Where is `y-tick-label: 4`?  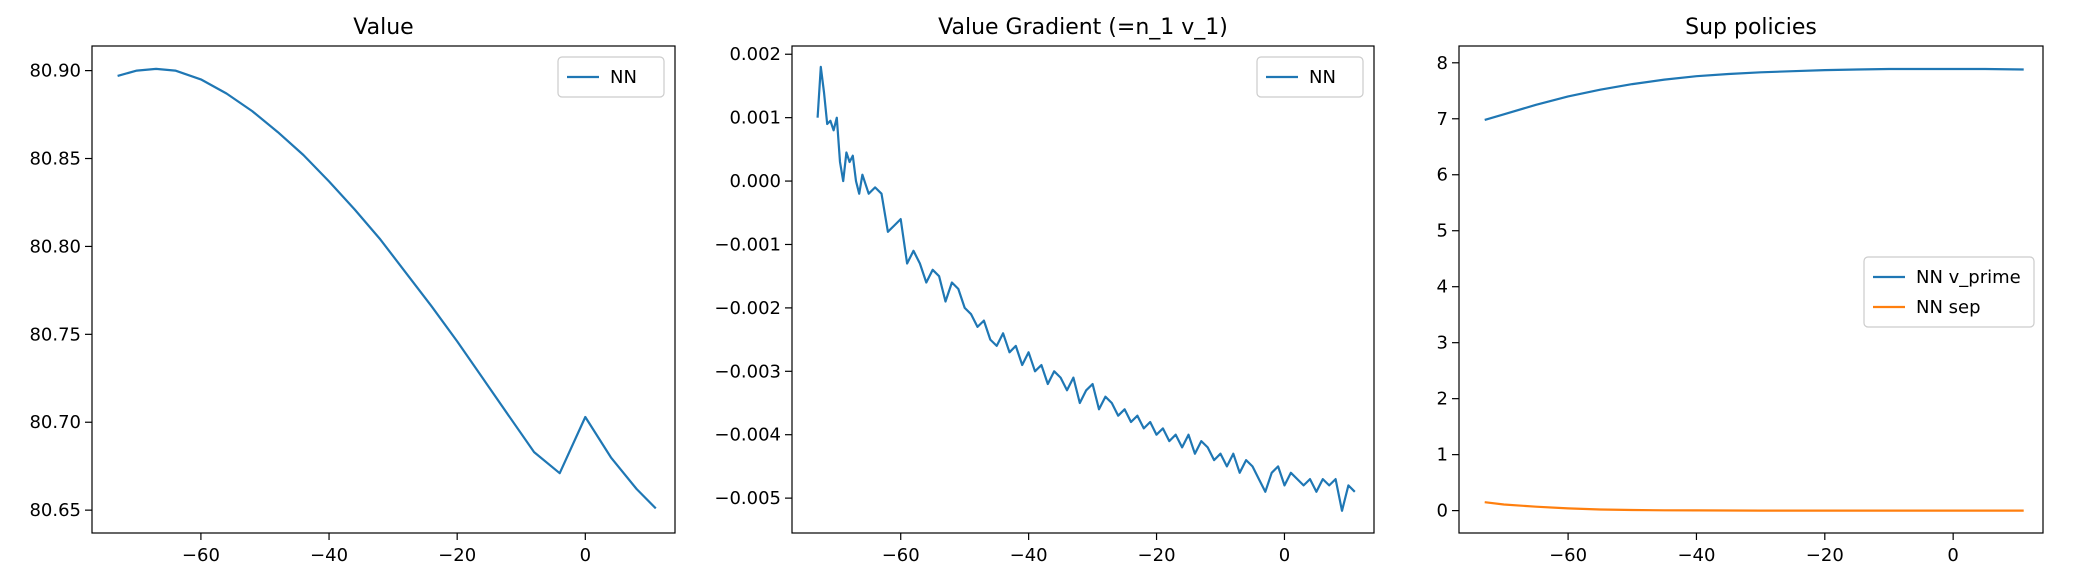
y-tick-label: 4 is located at coordinates (1442, 287).